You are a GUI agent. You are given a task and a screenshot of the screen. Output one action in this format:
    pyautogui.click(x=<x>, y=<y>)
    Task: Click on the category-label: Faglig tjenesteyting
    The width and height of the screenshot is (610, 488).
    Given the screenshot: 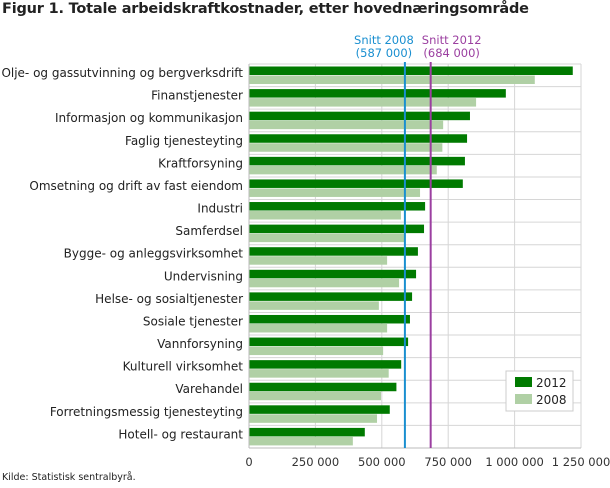 What is the action you would take?
    pyautogui.click(x=184, y=141)
    